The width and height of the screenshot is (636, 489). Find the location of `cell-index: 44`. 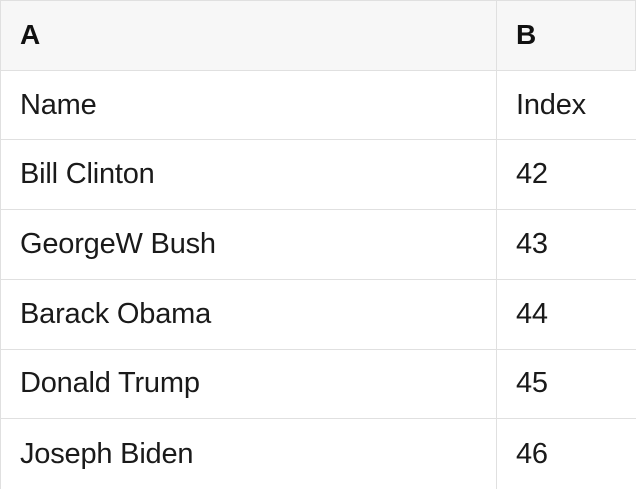

cell-index: 44 is located at coordinates (532, 313).